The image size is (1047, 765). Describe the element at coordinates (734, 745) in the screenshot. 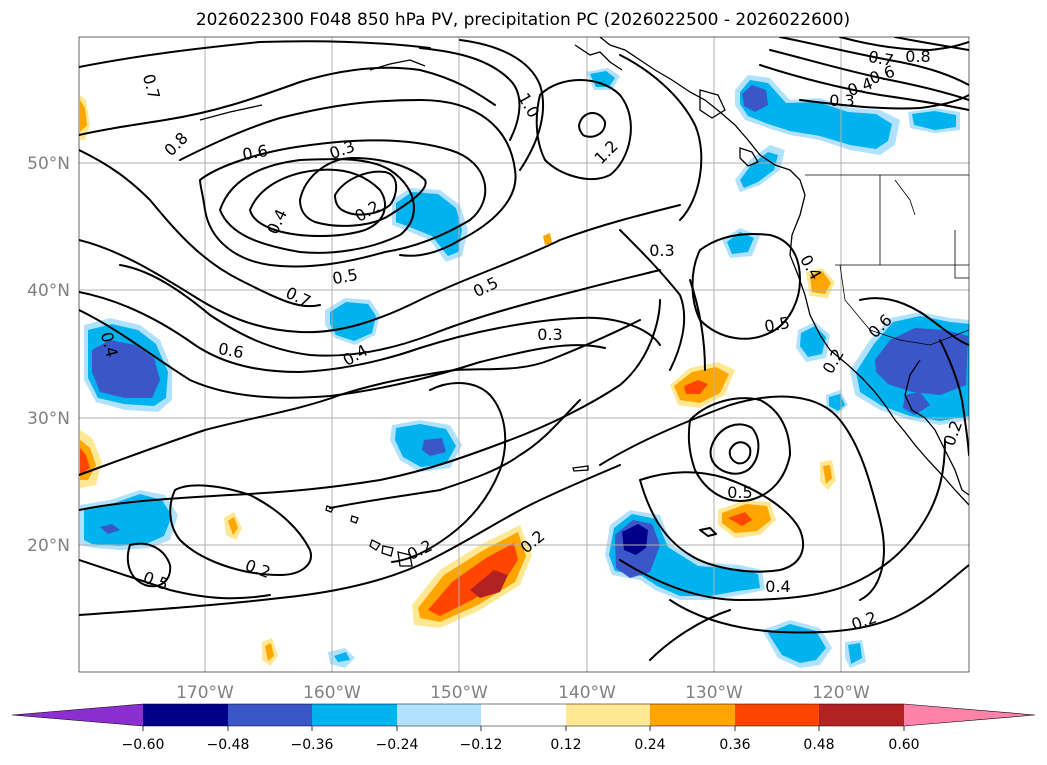

I see `colorbar-tick-label: 0.36` at that location.